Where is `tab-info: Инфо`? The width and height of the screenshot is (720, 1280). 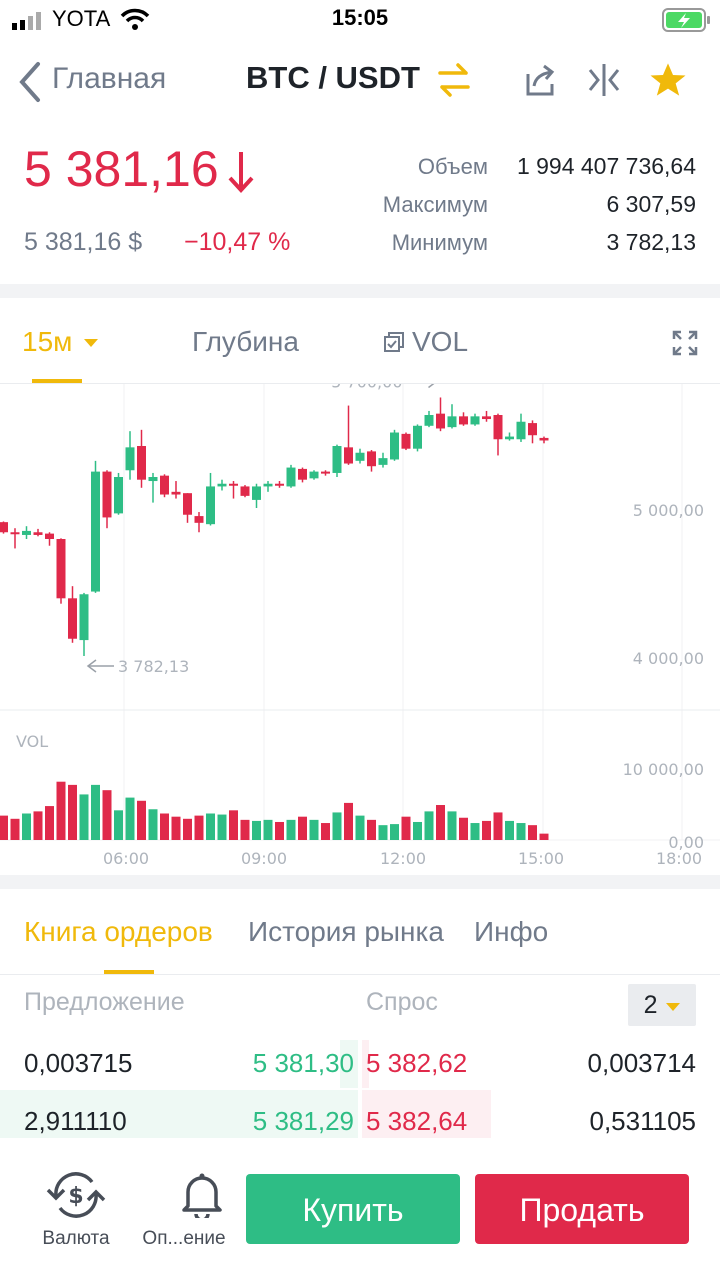
tab-info: Инфо is located at coordinates (511, 931).